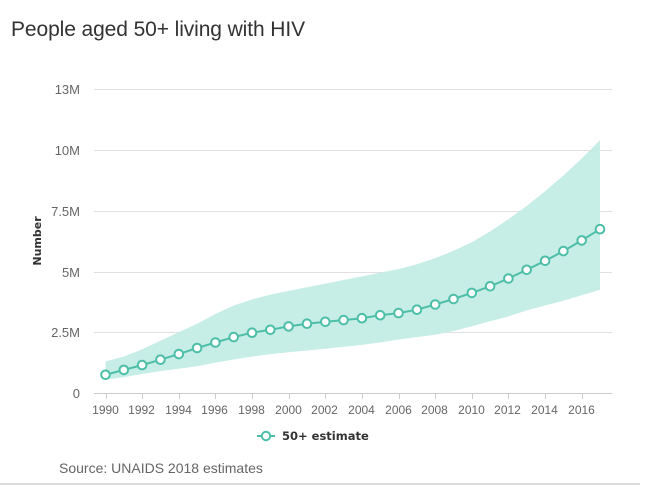  What do you see at coordinates (178, 410) in the screenshot?
I see `x-tick-label: 1994` at bounding box center [178, 410].